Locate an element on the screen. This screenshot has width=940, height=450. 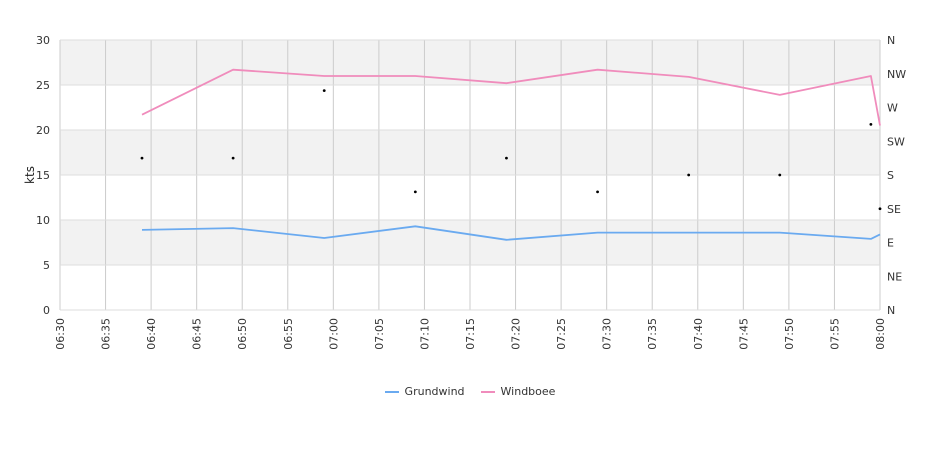
x-tick-label: 08:00 is located at coordinates (880, 334).